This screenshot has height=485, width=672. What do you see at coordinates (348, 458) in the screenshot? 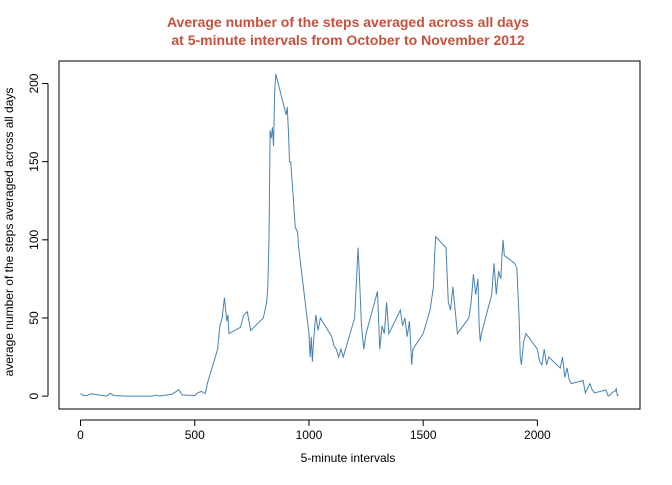
I see `x-axis-label: 5-minute intervals` at bounding box center [348, 458].